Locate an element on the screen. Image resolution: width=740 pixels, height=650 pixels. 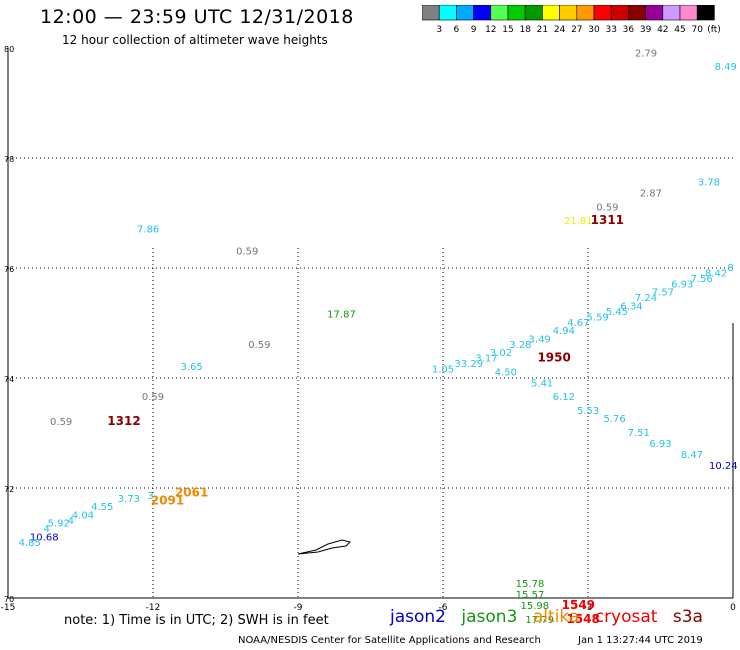
wave-height-label: 1311 is located at coordinates (607, 220).